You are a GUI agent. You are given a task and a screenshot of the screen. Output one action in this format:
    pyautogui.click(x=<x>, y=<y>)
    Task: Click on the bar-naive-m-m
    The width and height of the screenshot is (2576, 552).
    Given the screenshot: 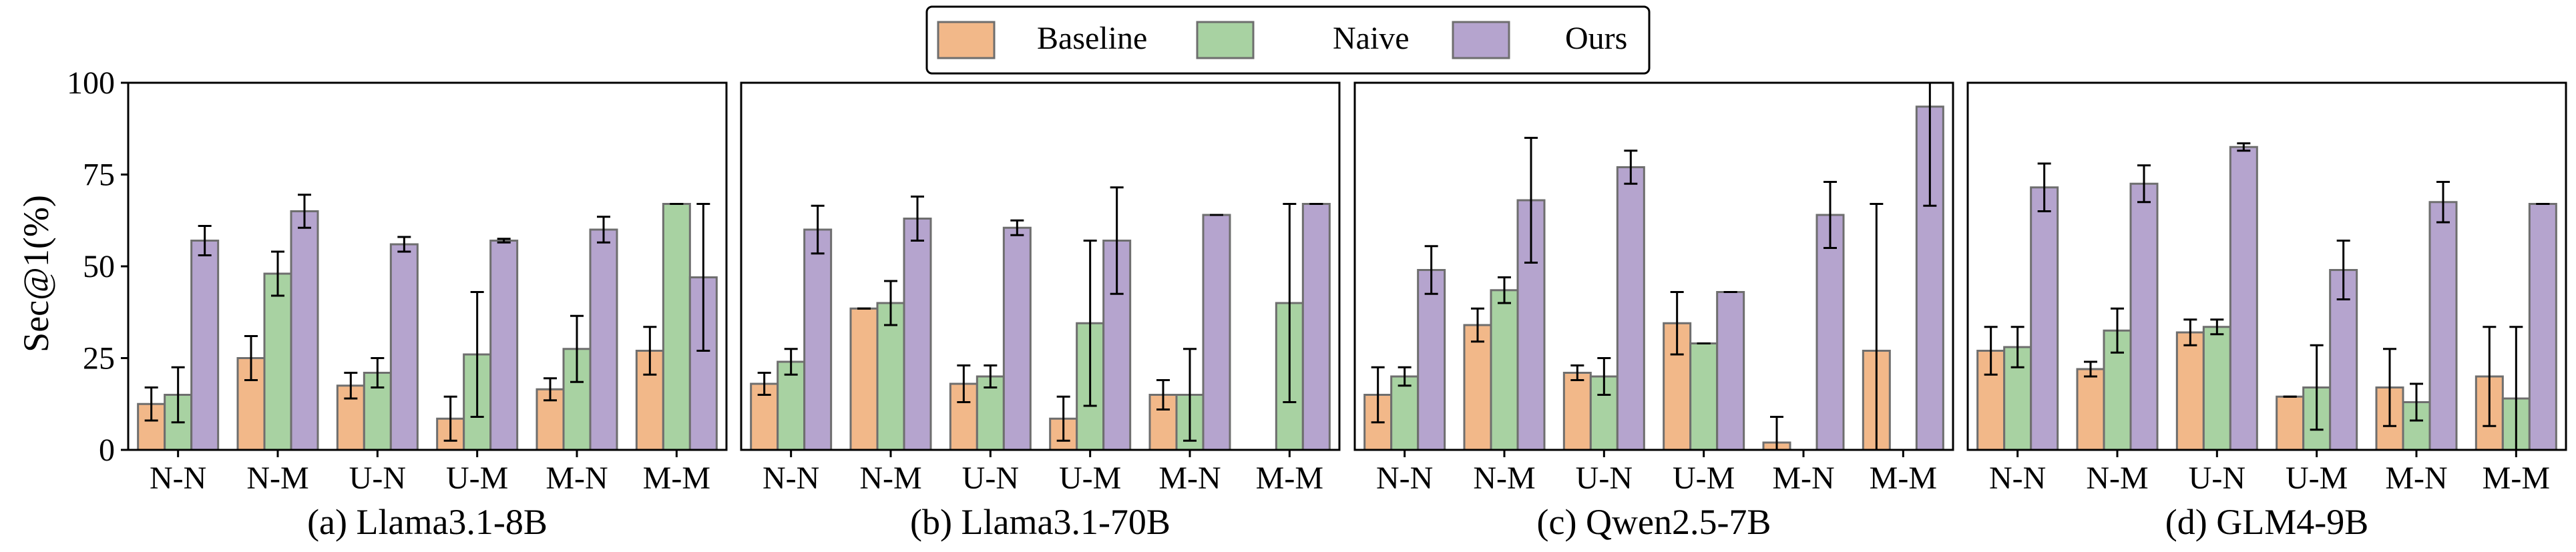 What is the action you would take?
    pyautogui.click(x=676, y=327)
    